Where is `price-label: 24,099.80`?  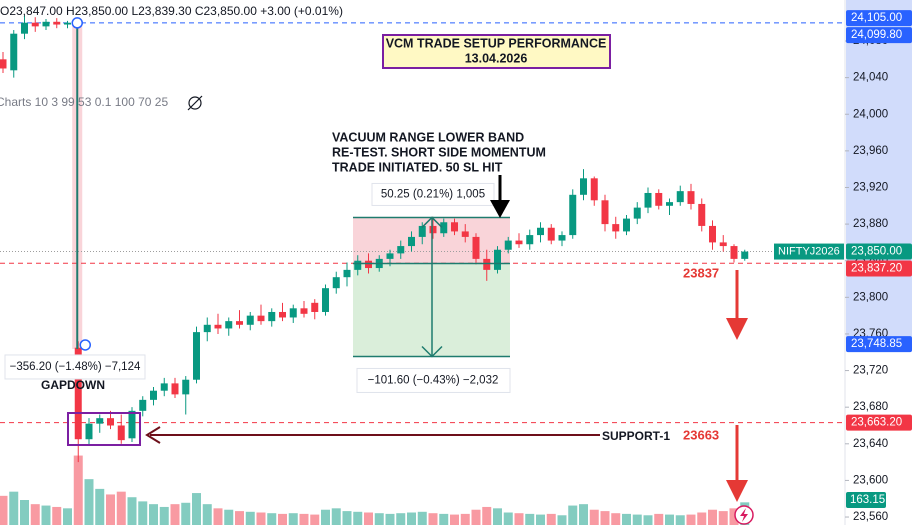
price-label: 24,099.80 is located at coordinates (876, 35).